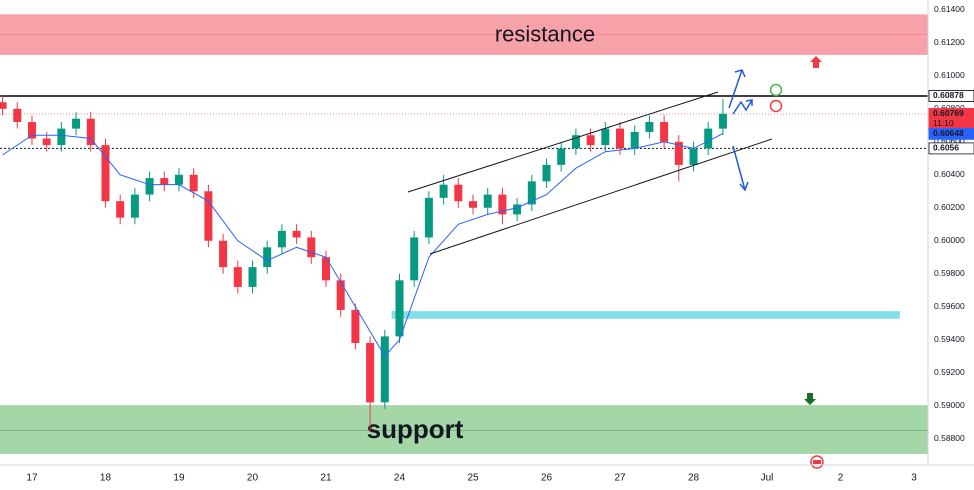  Describe the element at coordinates (914, 478) in the screenshot. I see `x-tick-label: 3` at that location.